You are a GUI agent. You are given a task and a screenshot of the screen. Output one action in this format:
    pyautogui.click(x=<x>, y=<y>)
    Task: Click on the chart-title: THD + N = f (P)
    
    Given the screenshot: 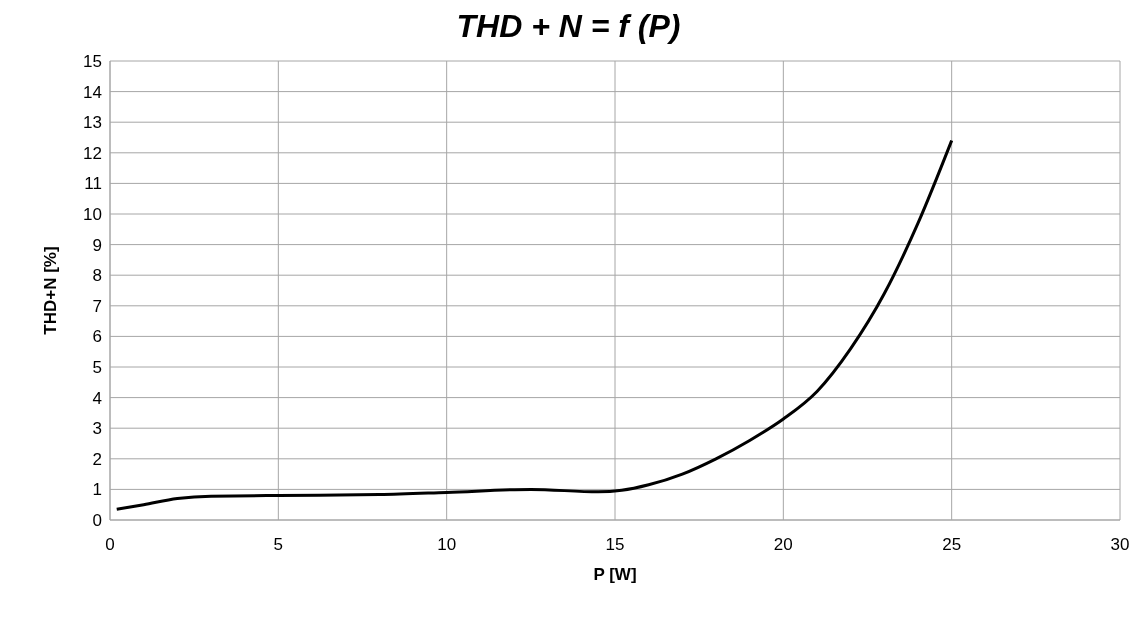 What is the action you would take?
    pyautogui.click(x=568, y=26)
    